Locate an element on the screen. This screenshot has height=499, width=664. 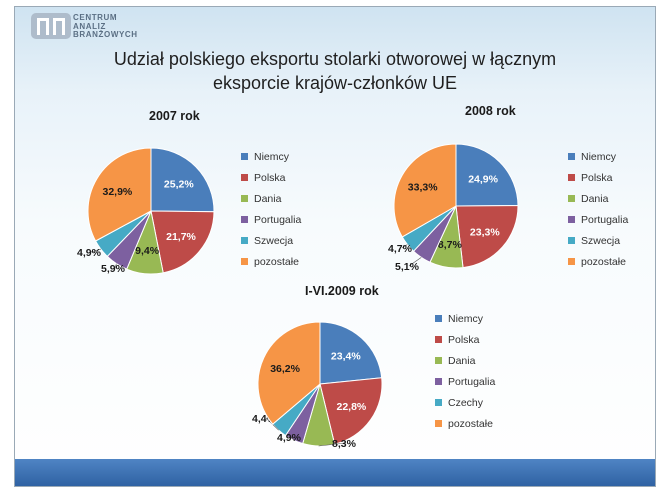
legend-0-item-4: Szwecja is located at coordinates (271, 240).